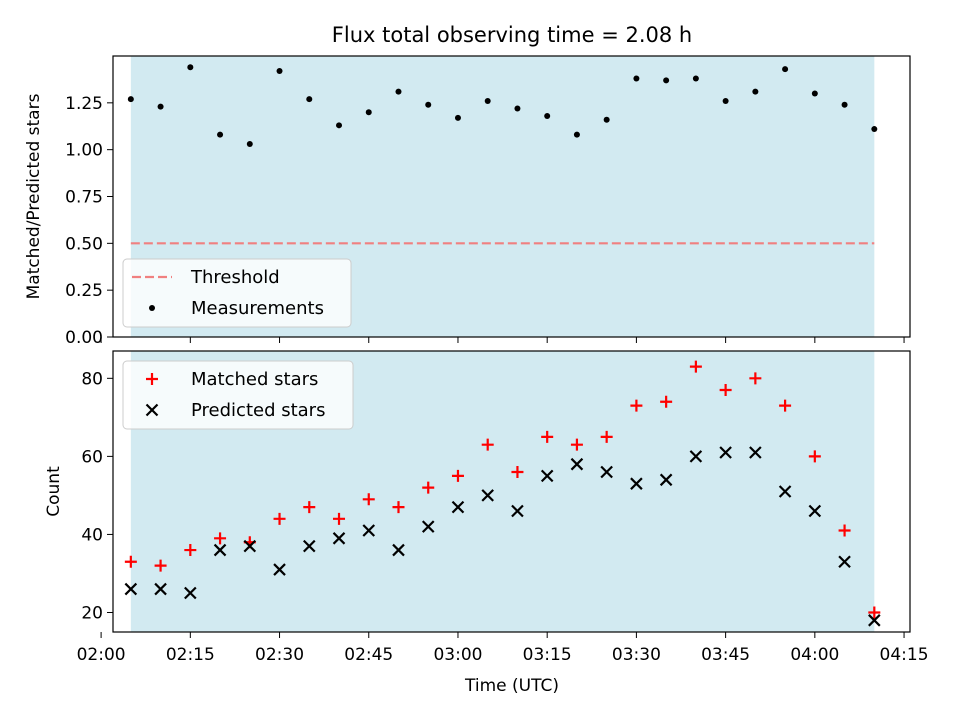  I want to click on top-legend-box, so click(237, 293).